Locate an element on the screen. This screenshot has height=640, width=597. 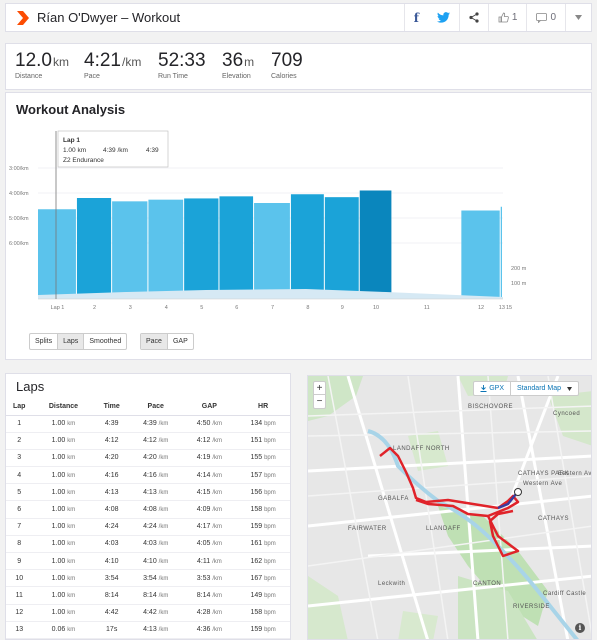
stat-elevation: 36m Elevation is located at coordinates (238, 65).